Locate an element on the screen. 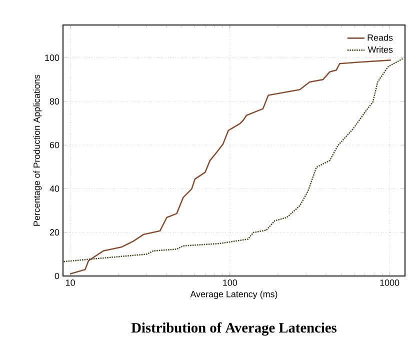  y-tick-label: 40 is located at coordinates (55, 189).